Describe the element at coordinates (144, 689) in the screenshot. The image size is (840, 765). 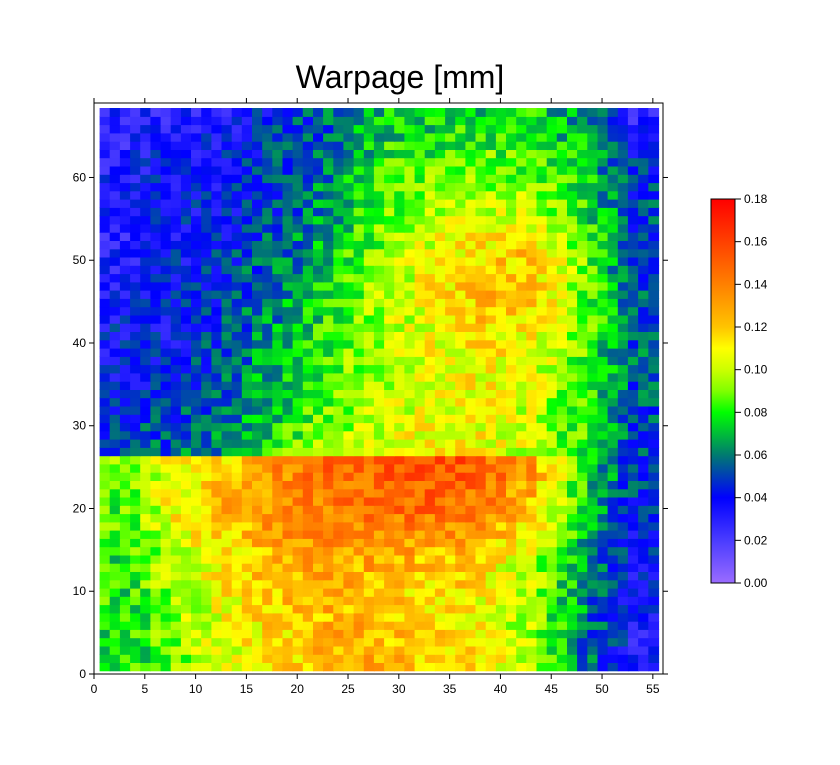
I see `x-tick-label: 5` at that location.